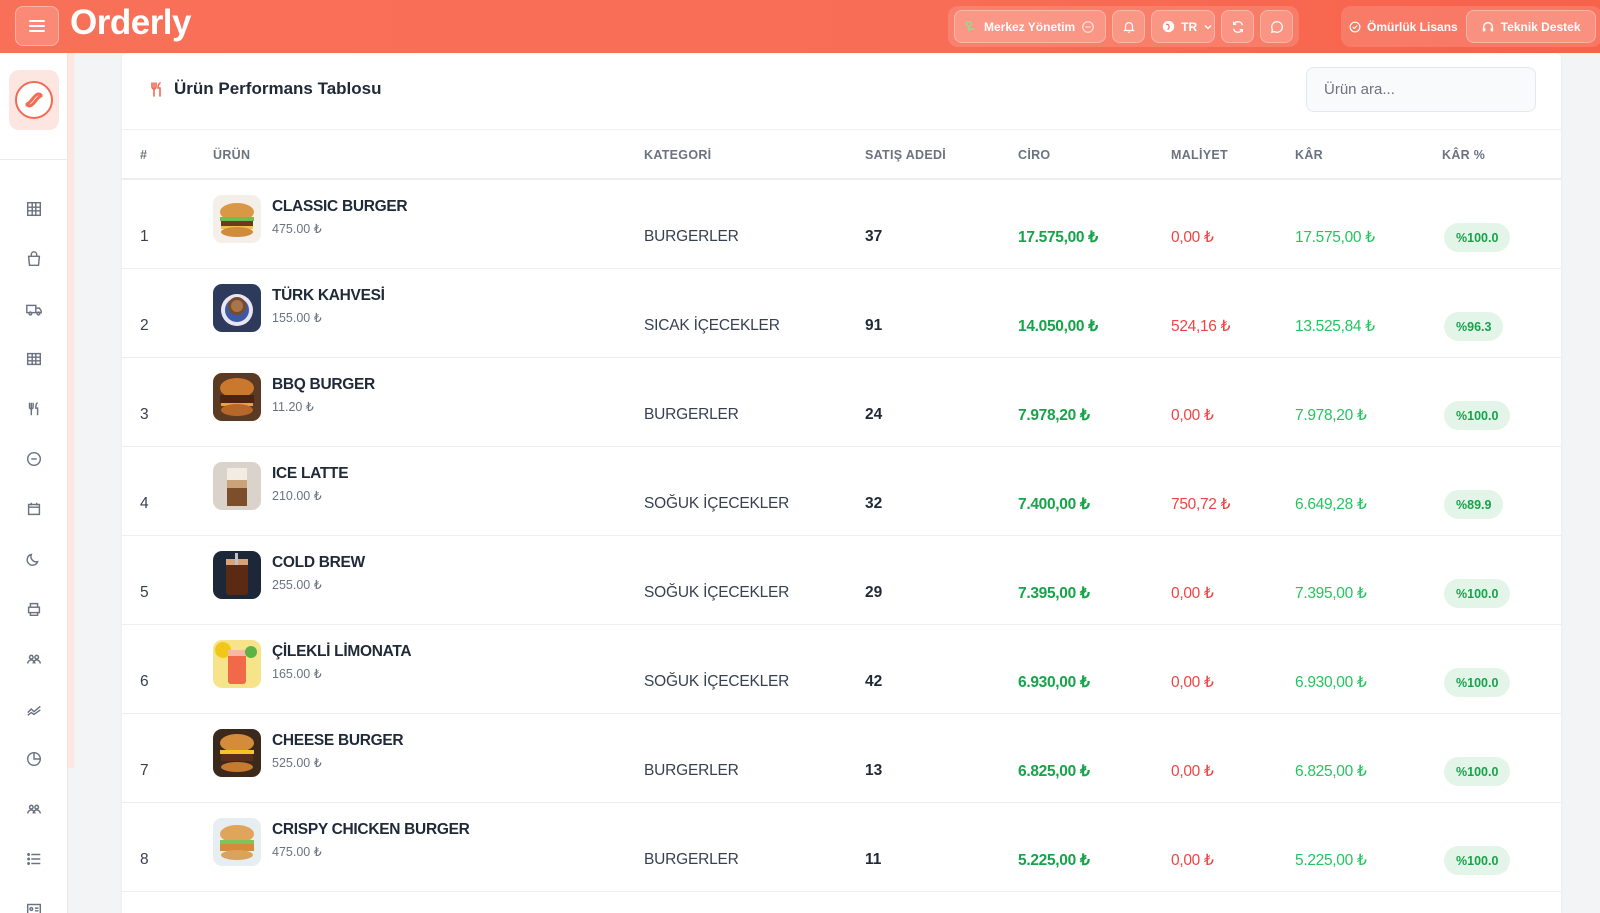  Describe the element at coordinates (310, 473) in the screenshot. I see `product-name: ICE LATTE` at that location.